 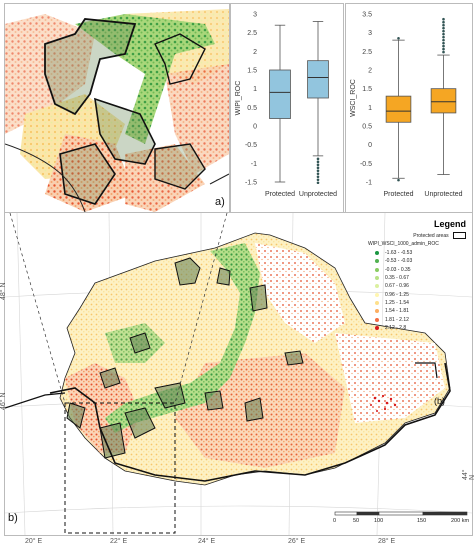 I want to click on legend-class-label: -0.53 - -0.03, so click(x=399, y=261).